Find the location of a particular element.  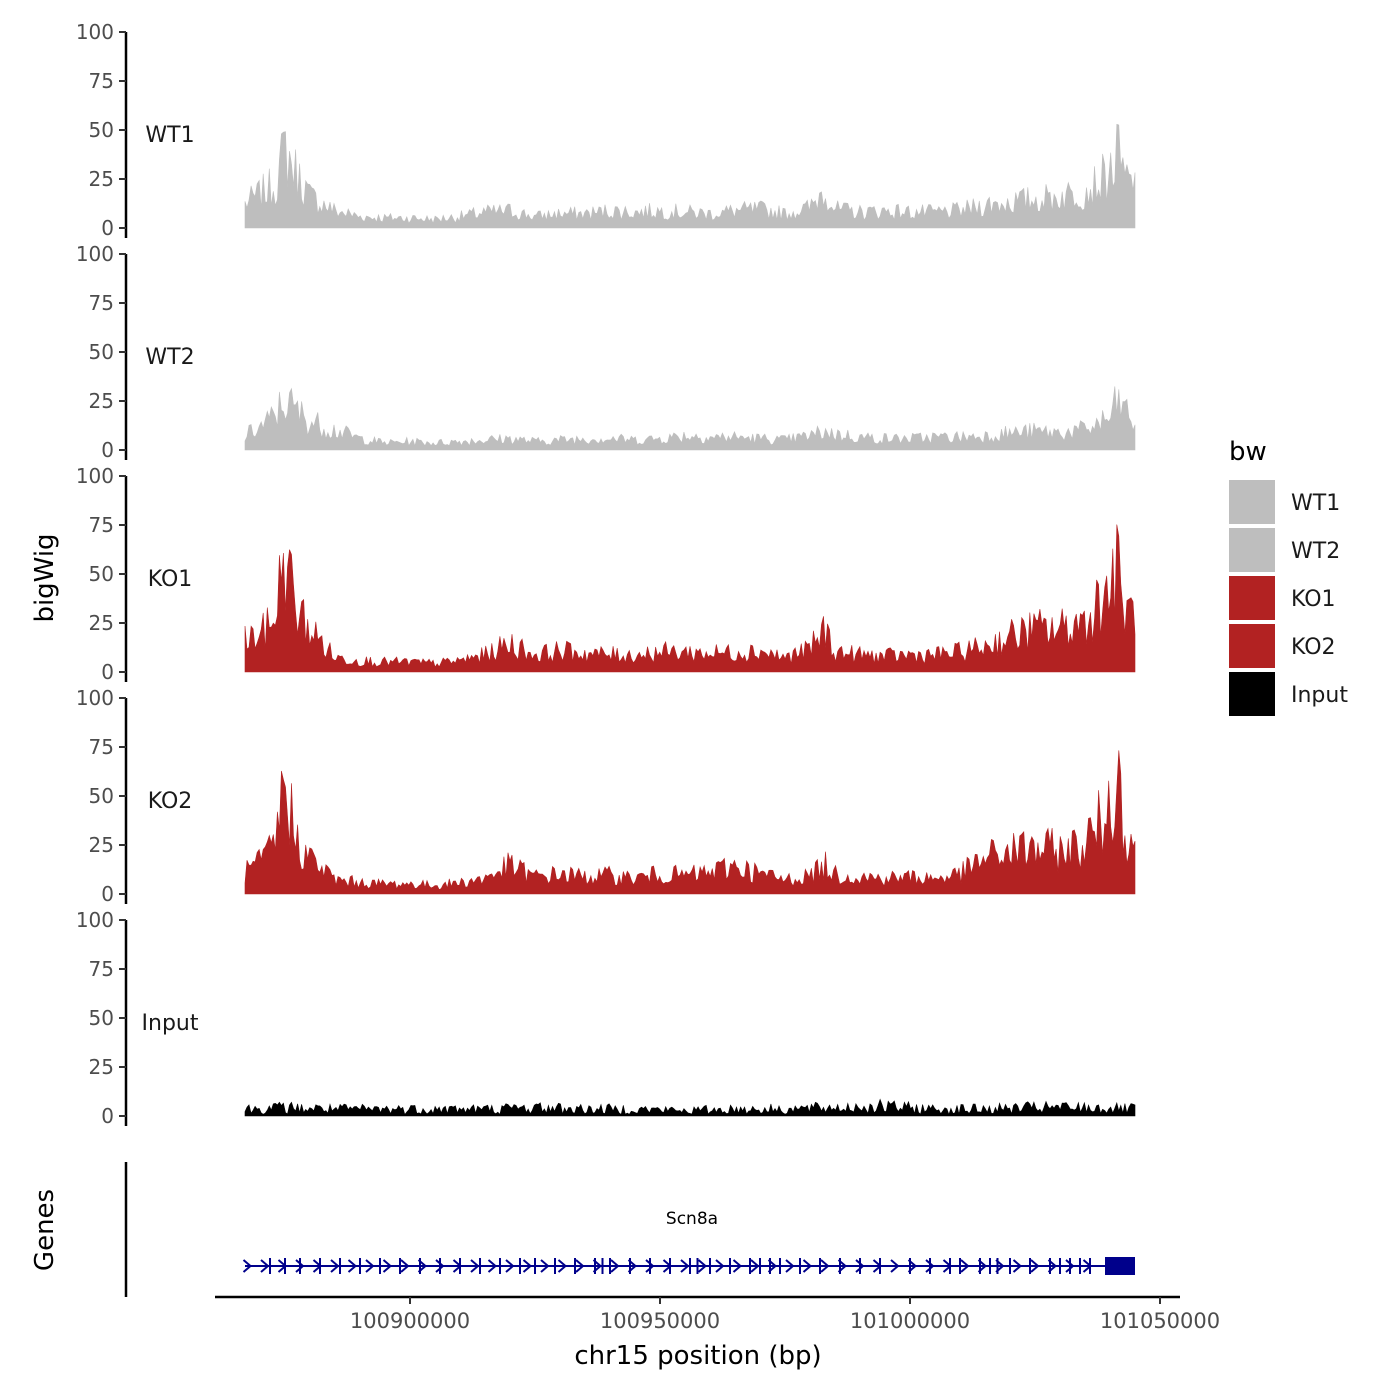

track-ko1: 100 75 50 25 0 KO1 is located at coordinates (606, 574).